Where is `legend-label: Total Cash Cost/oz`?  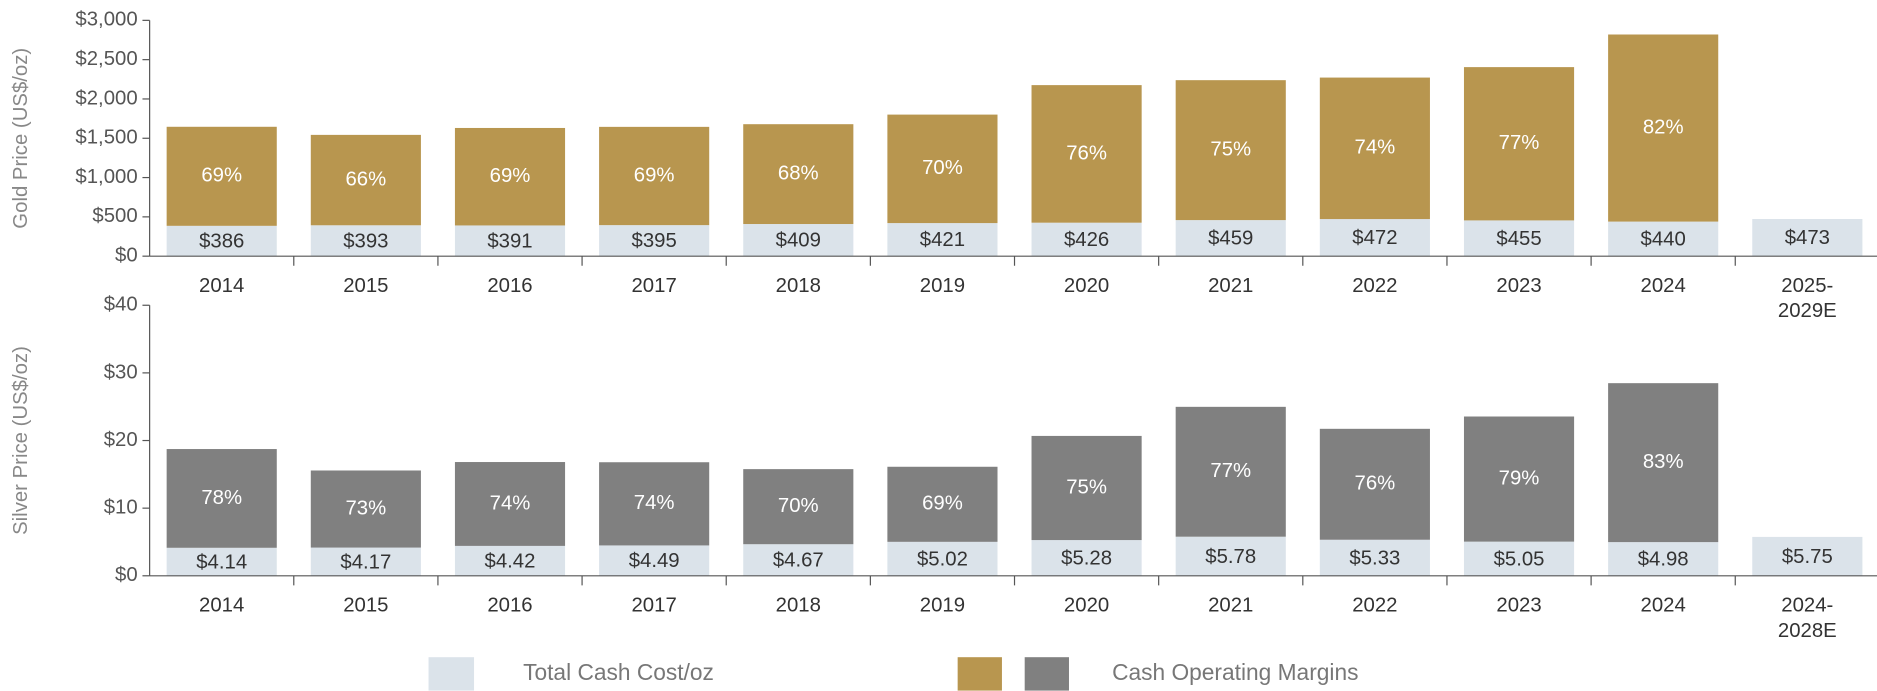 legend-label: Total Cash Cost/oz is located at coordinates (618, 672).